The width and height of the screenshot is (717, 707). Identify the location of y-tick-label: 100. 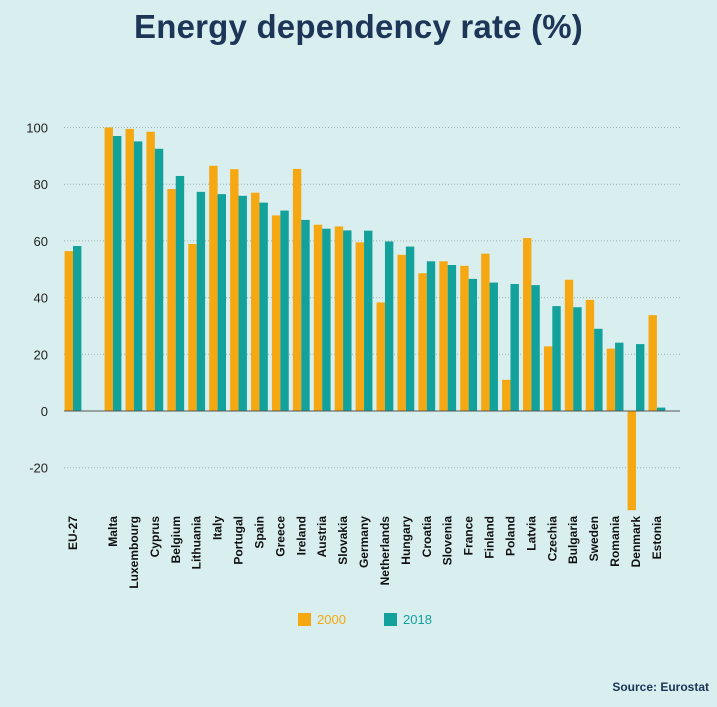
(37, 128).